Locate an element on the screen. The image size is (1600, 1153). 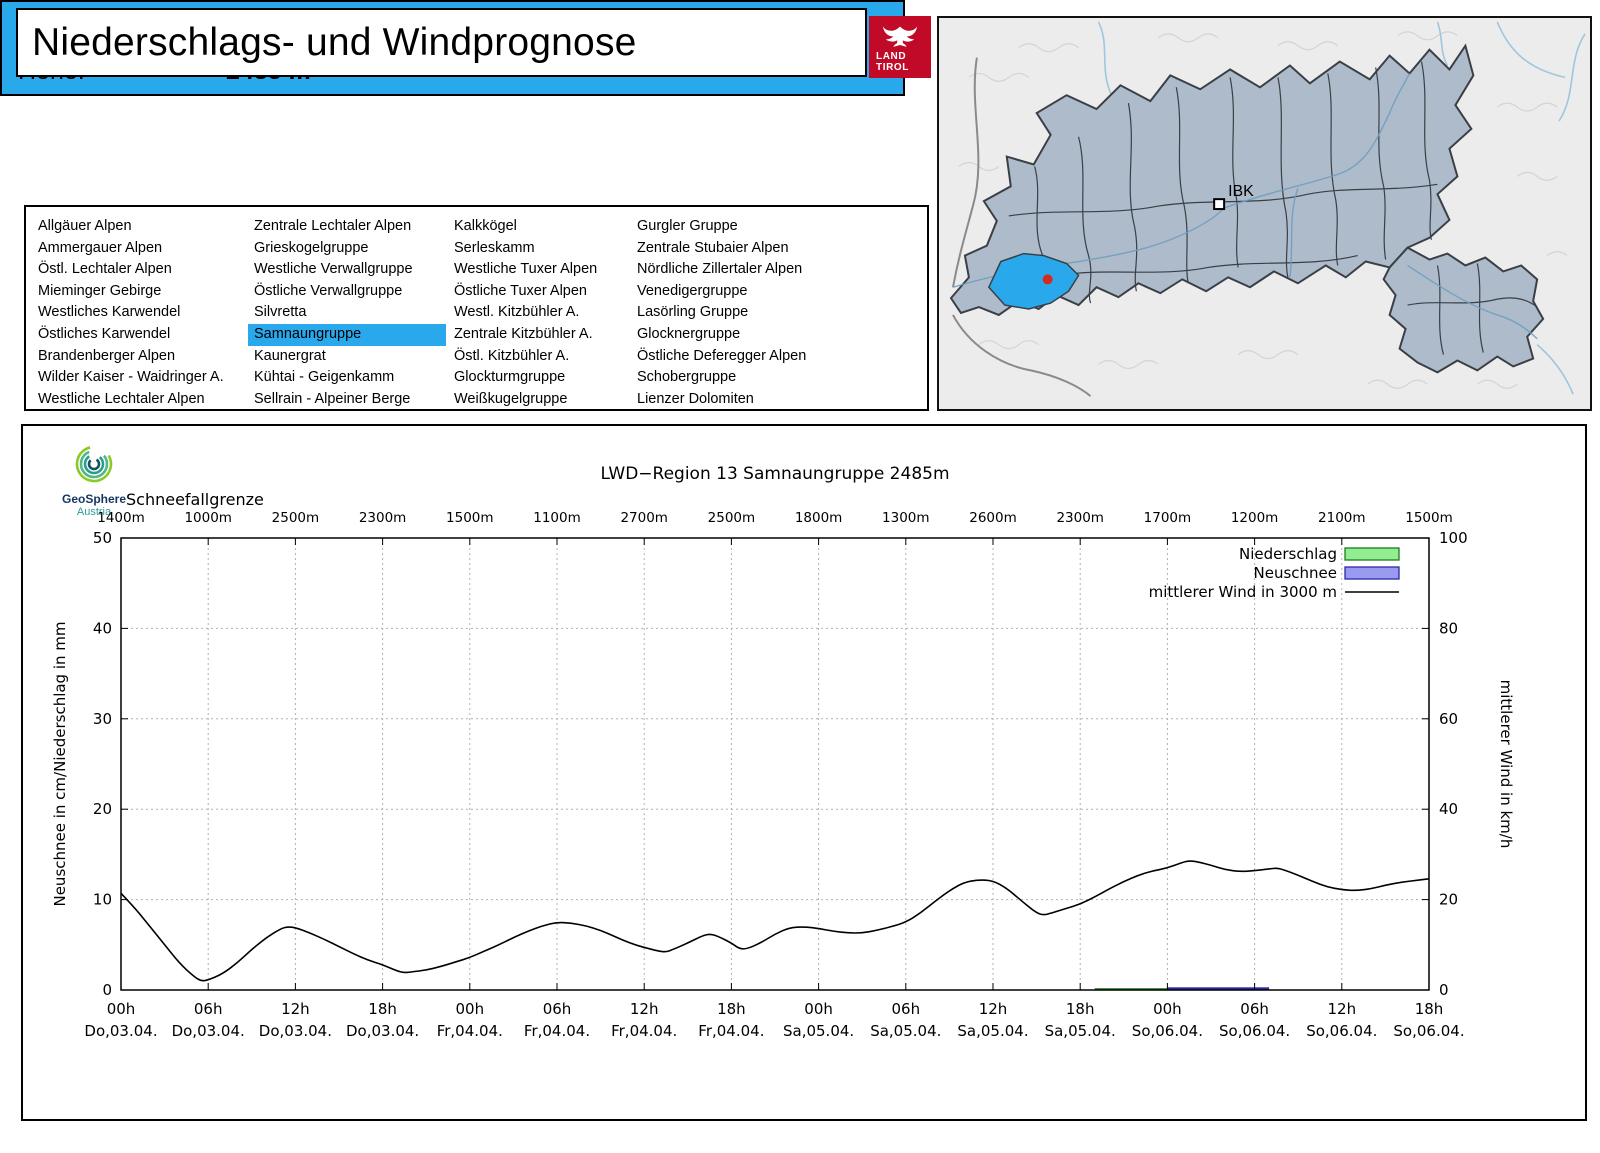
map-region-north-tirol is located at coordinates (1212, 180).